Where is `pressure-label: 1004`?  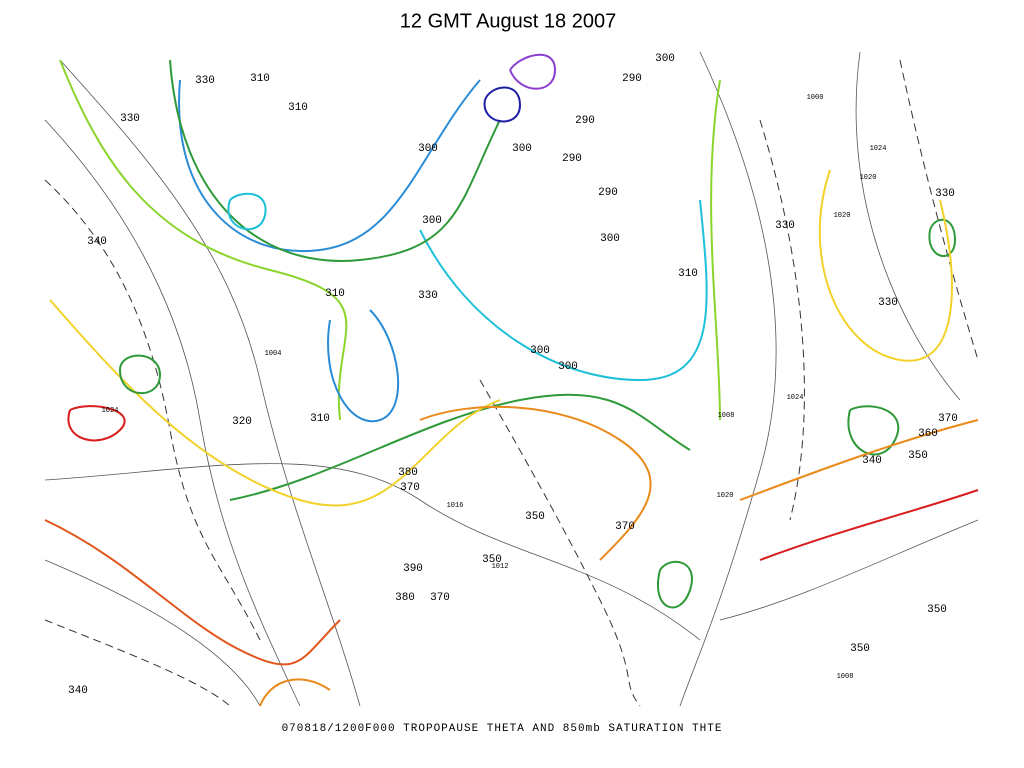 pressure-label: 1004 is located at coordinates (273, 354).